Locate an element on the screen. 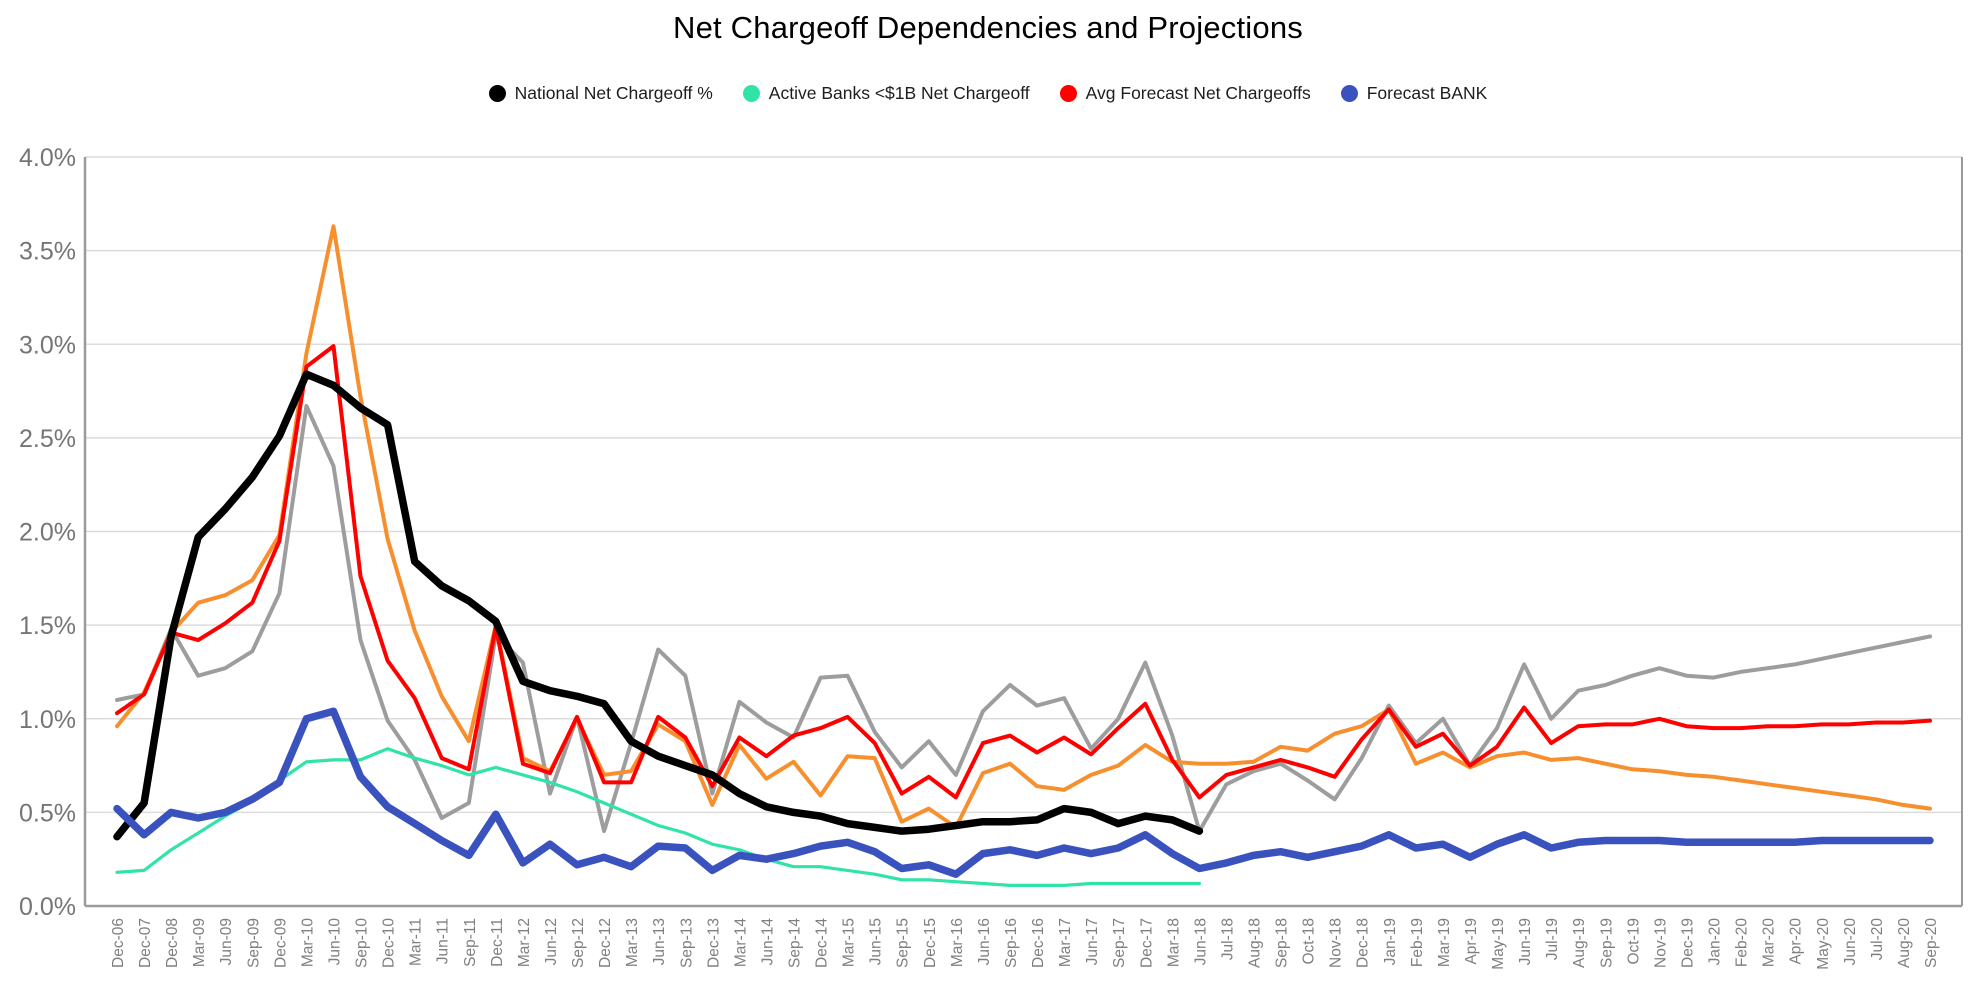 This screenshot has height=983, width=1976. x-tick-label: Nov-19 is located at coordinates (1660, 943).